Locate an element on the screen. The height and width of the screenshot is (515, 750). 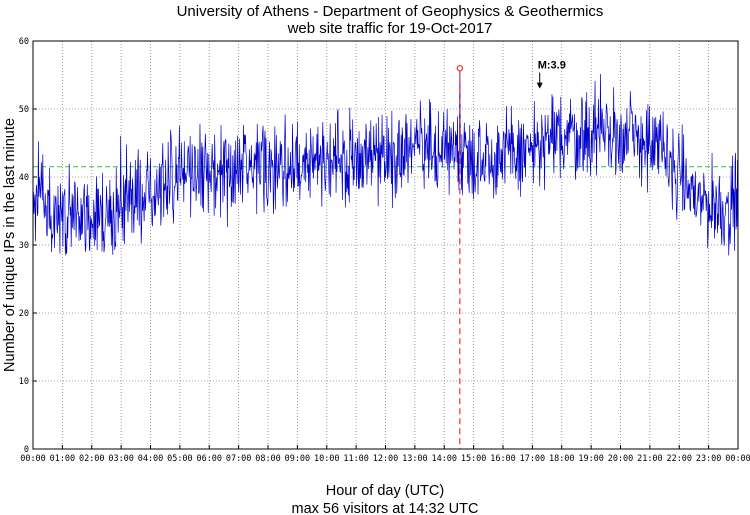
x-tick-label: 18:00 is located at coordinates (562, 459).